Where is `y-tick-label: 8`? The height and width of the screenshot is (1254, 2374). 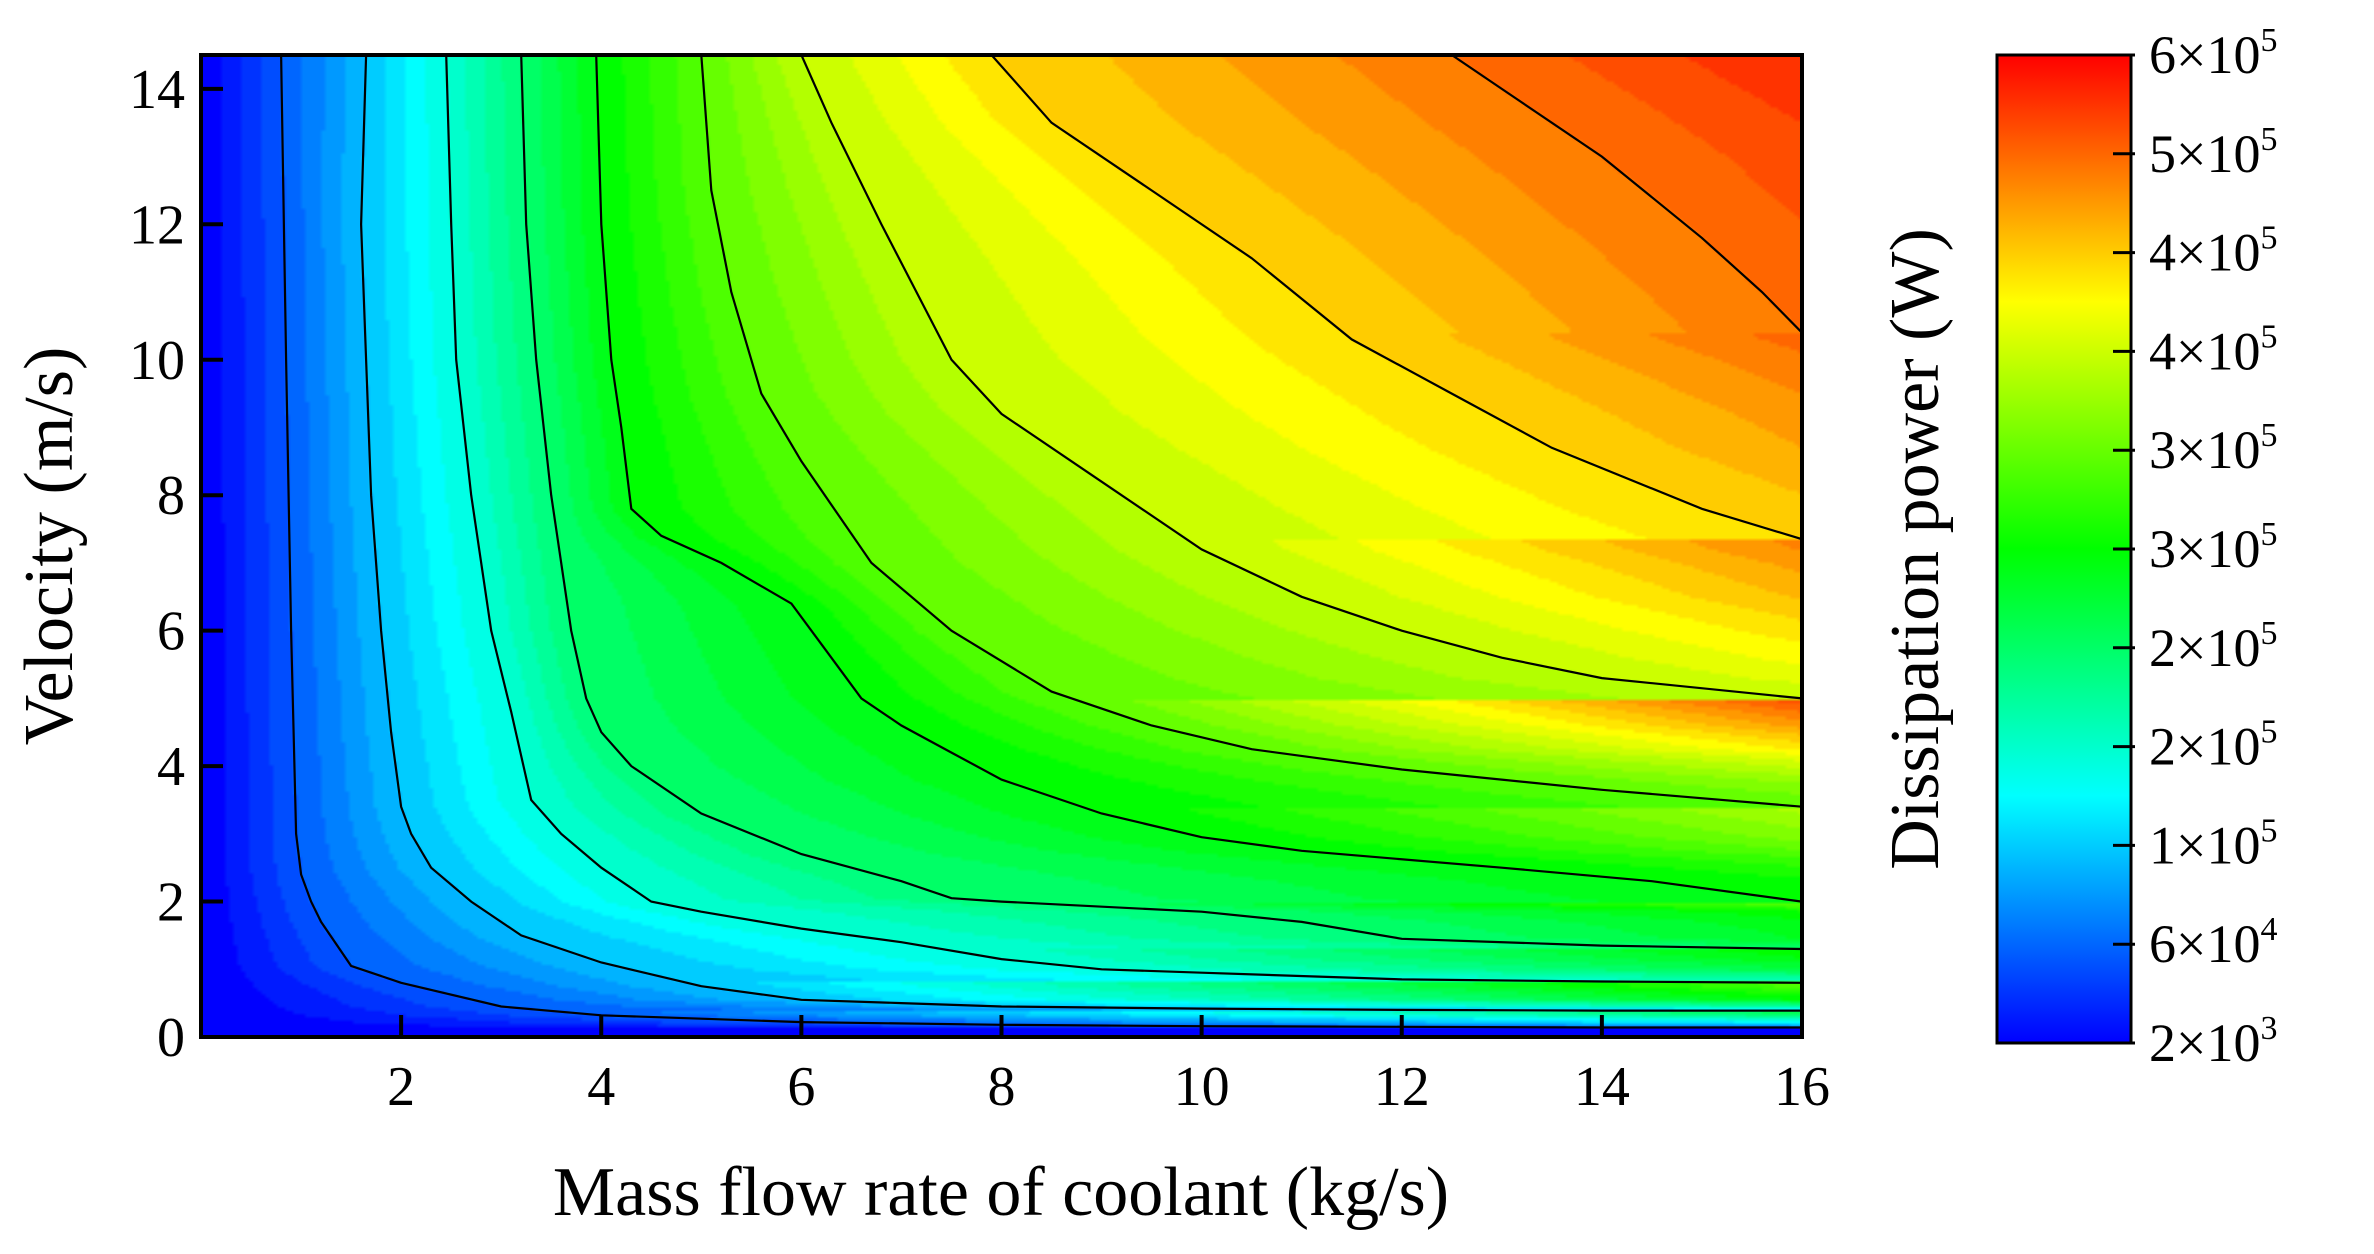 y-tick-label: 8 is located at coordinates (171, 496).